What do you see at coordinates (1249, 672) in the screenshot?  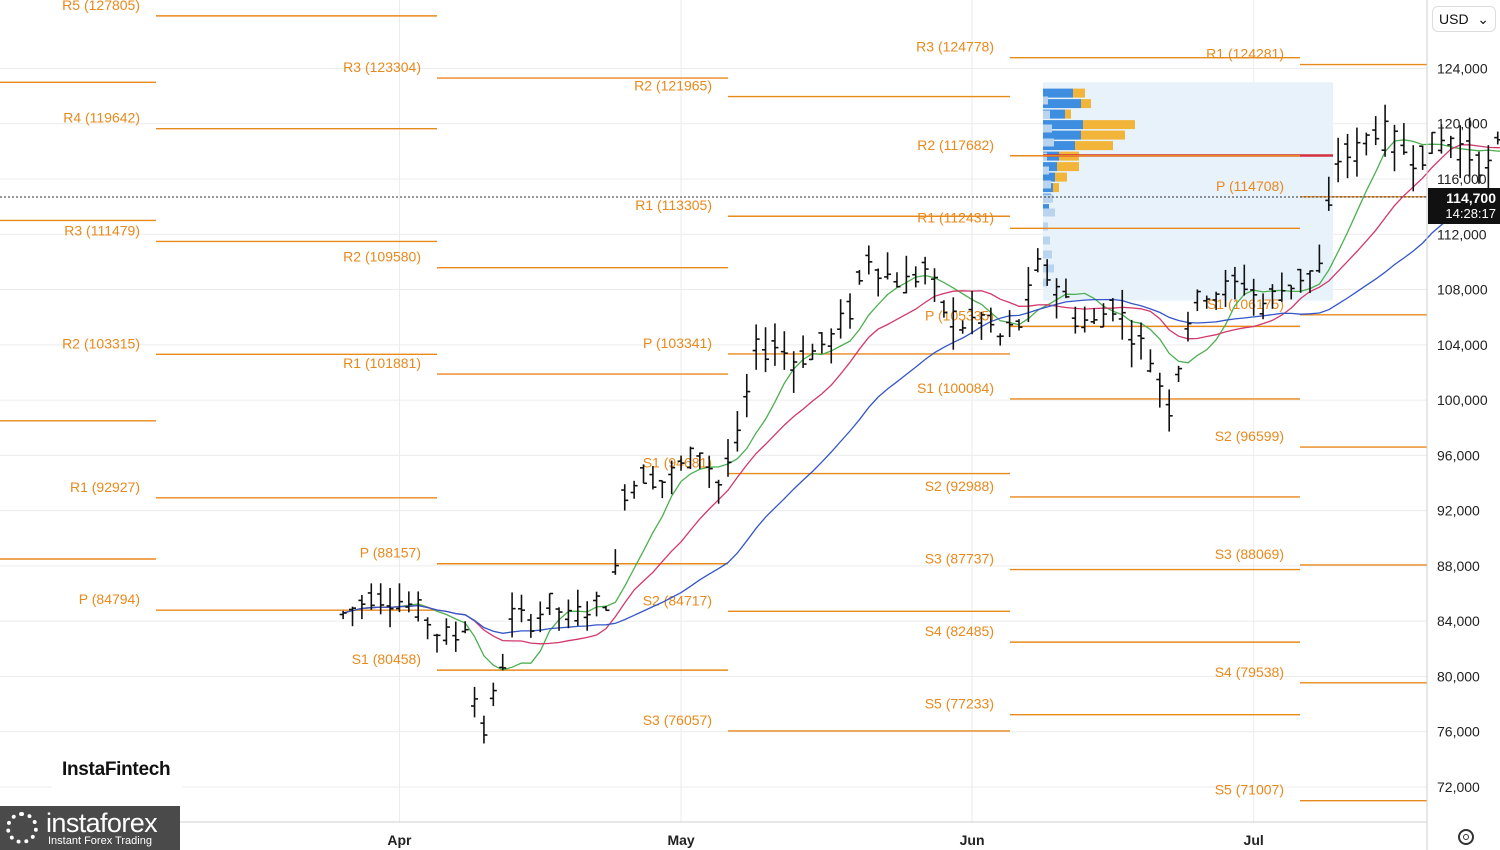 I see `pivot-label: S4 (79538)` at bounding box center [1249, 672].